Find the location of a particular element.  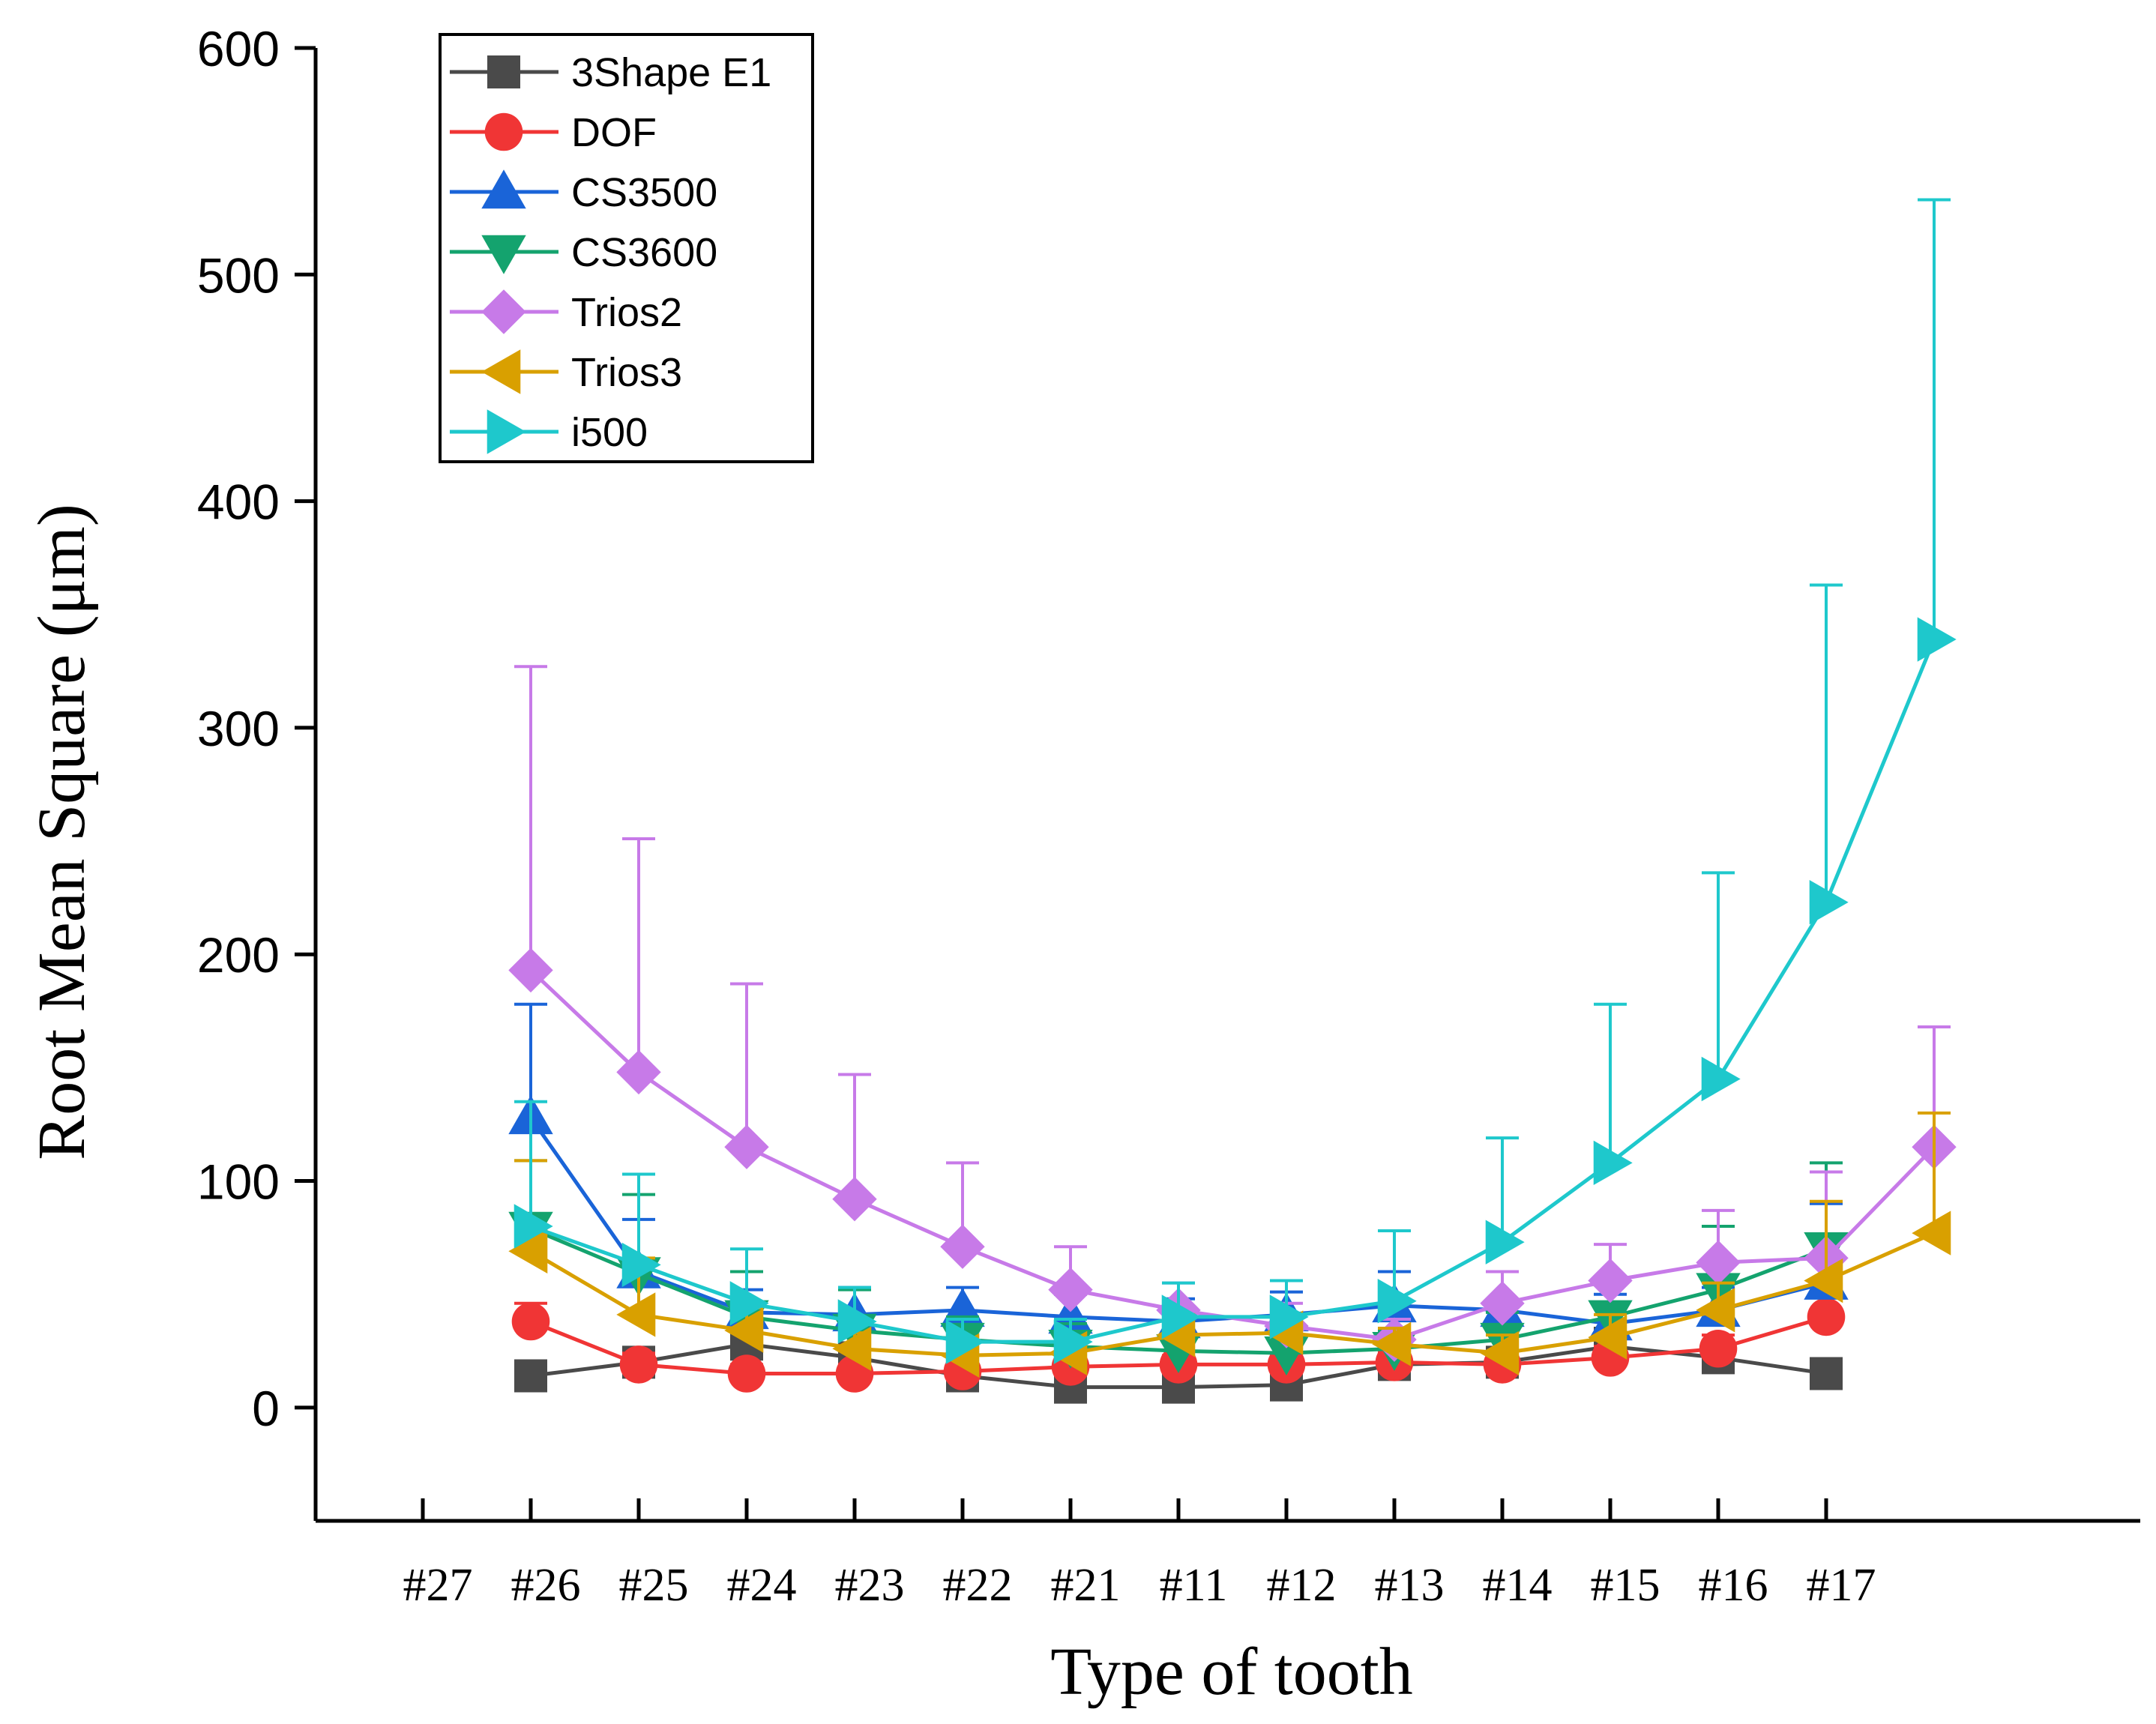

x-tick-label: #17 is located at coordinates (1841, 1585).